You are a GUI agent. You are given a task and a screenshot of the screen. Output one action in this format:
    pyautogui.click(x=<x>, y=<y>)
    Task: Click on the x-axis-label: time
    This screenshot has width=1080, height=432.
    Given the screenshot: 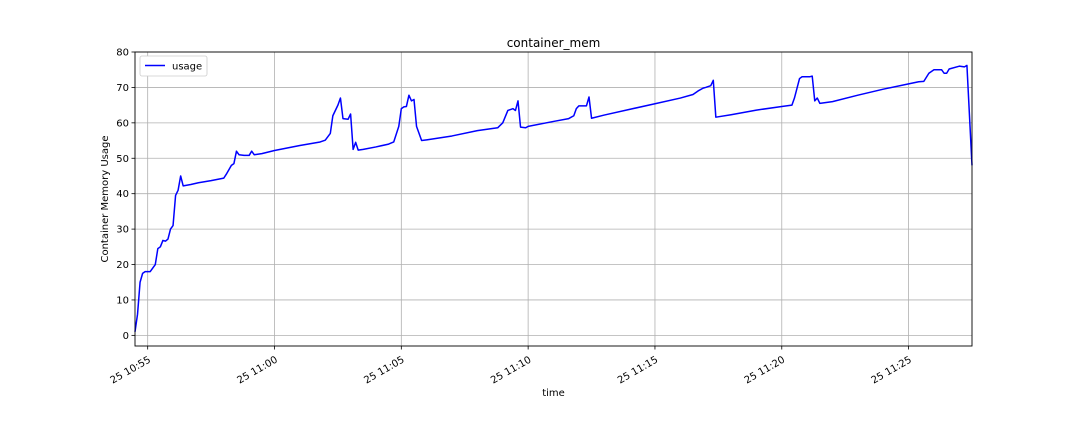 What is the action you would take?
    pyautogui.click(x=553, y=393)
    